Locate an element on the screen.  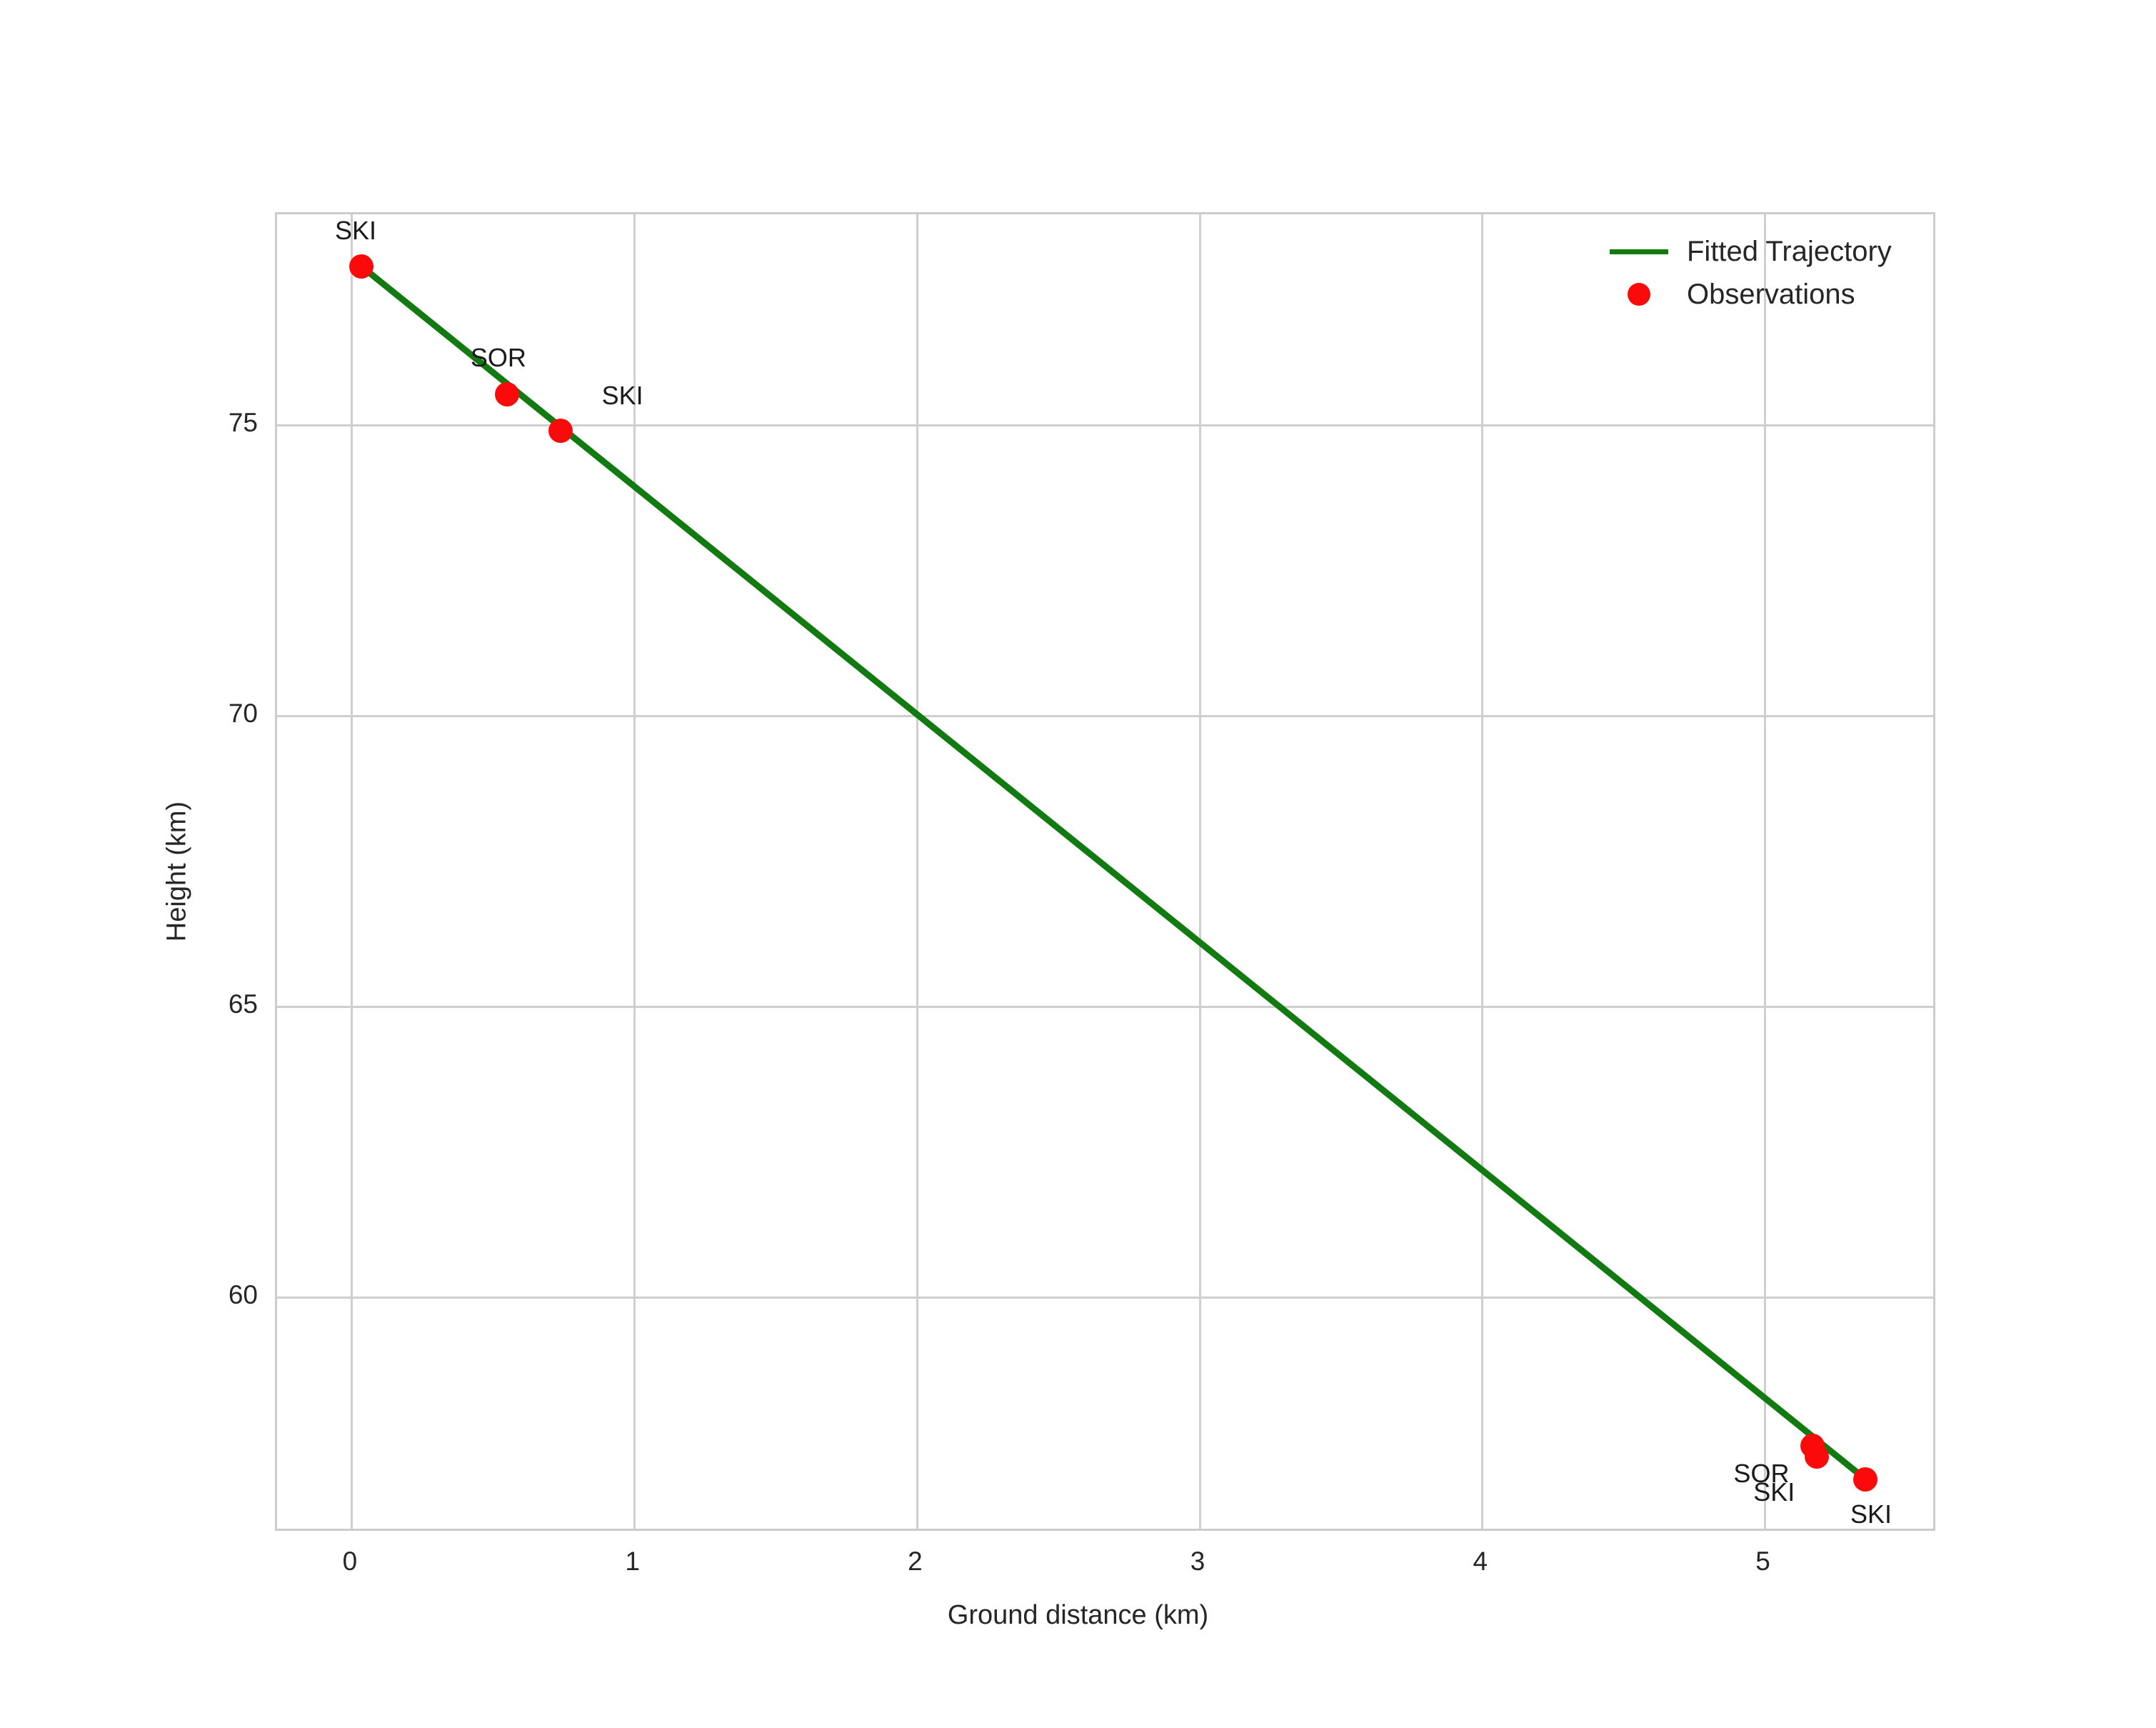
y-tick-label: 65 is located at coordinates (243, 1004).